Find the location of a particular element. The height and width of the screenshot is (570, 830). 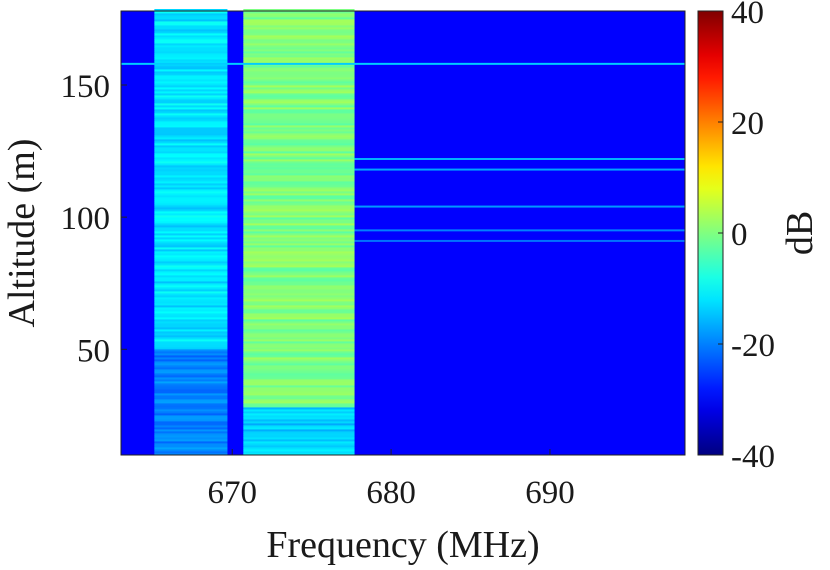

colorbar-tick-label: 20 is located at coordinates (747, 124).